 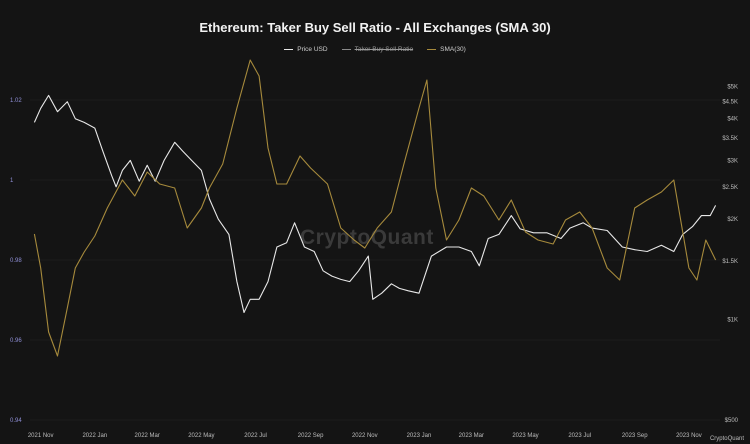 I want to click on credit-text: CryptoQuant, so click(x=726, y=439).